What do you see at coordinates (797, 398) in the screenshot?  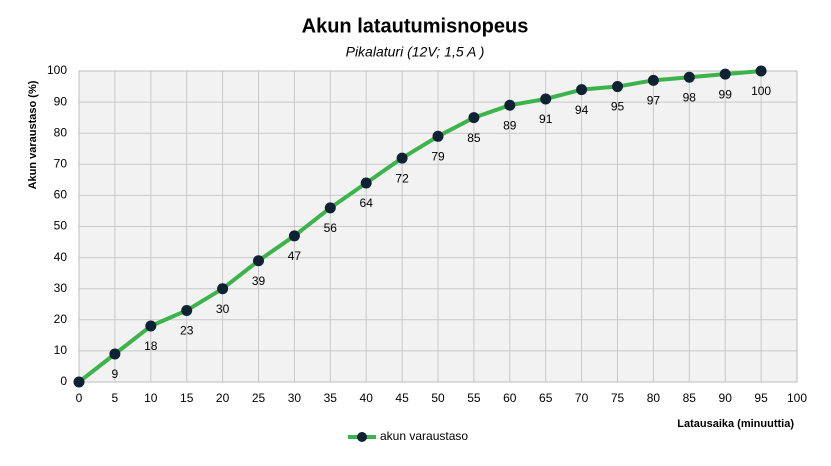 I see `x-tick-label: 100` at bounding box center [797, 398].